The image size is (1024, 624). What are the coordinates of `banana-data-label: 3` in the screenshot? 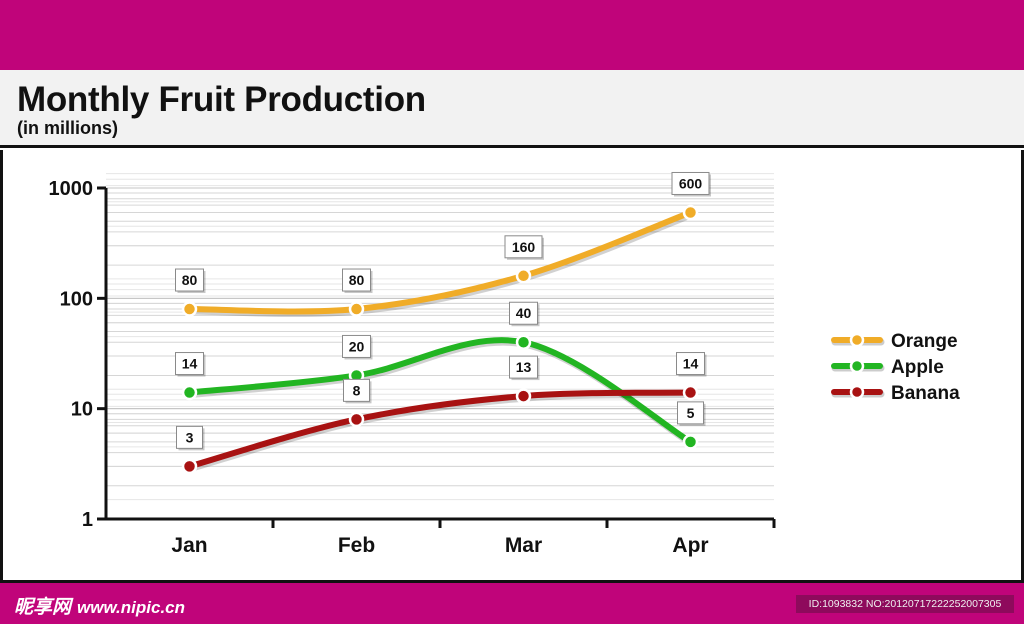 It's located at (190, 438).